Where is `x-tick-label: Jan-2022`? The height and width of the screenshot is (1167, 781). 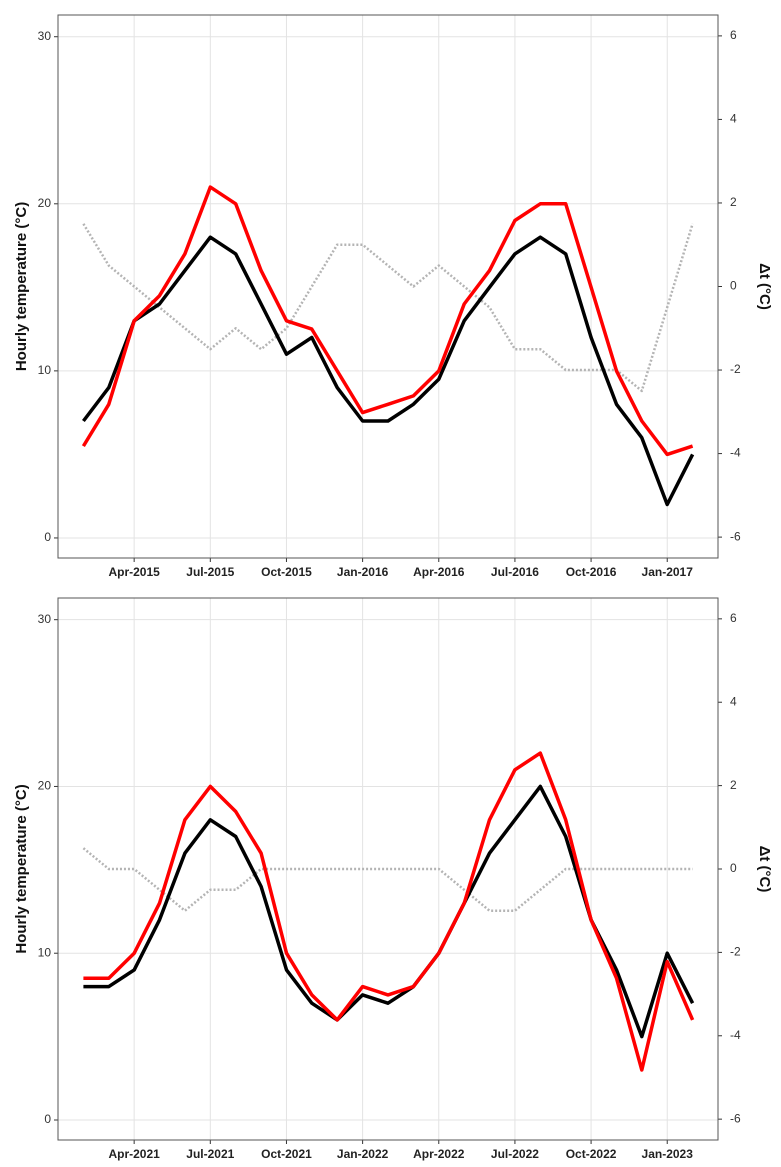 x-tick-label: Jan-2022 is located at coordinates (363, 1154).